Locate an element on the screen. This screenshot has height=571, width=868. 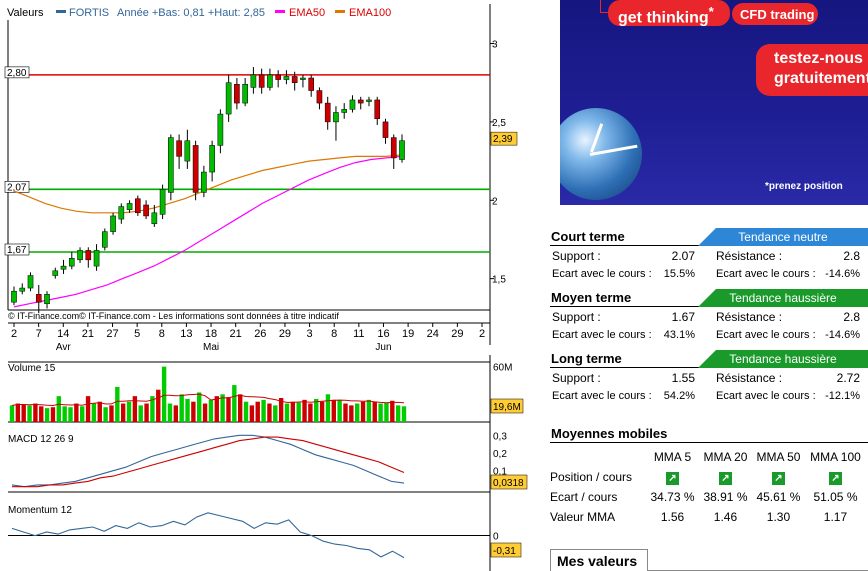
ema100-line is located at coordinates (208, 184).